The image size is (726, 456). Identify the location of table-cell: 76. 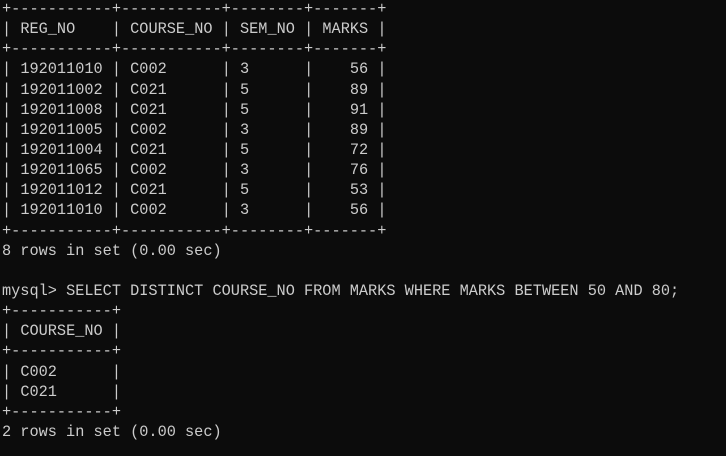
(359, 170).